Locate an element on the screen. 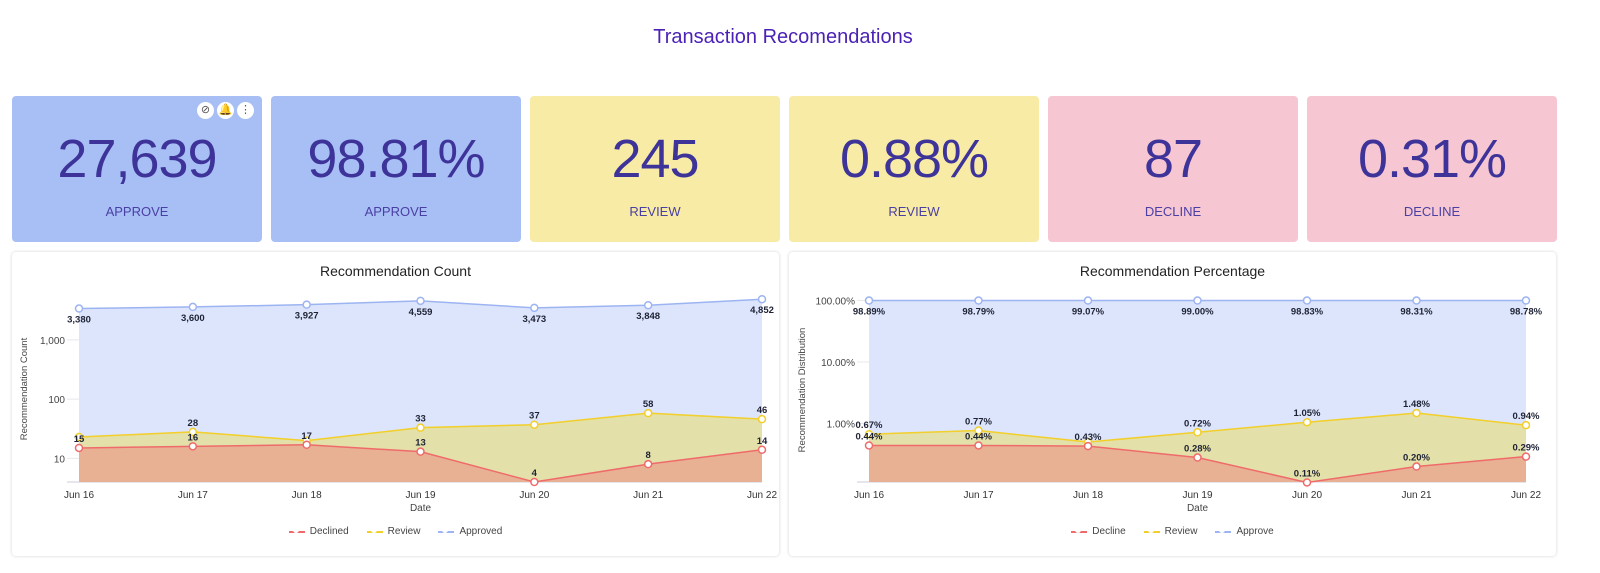  data-label: 0.94% is located at coordinates (1526, 416).